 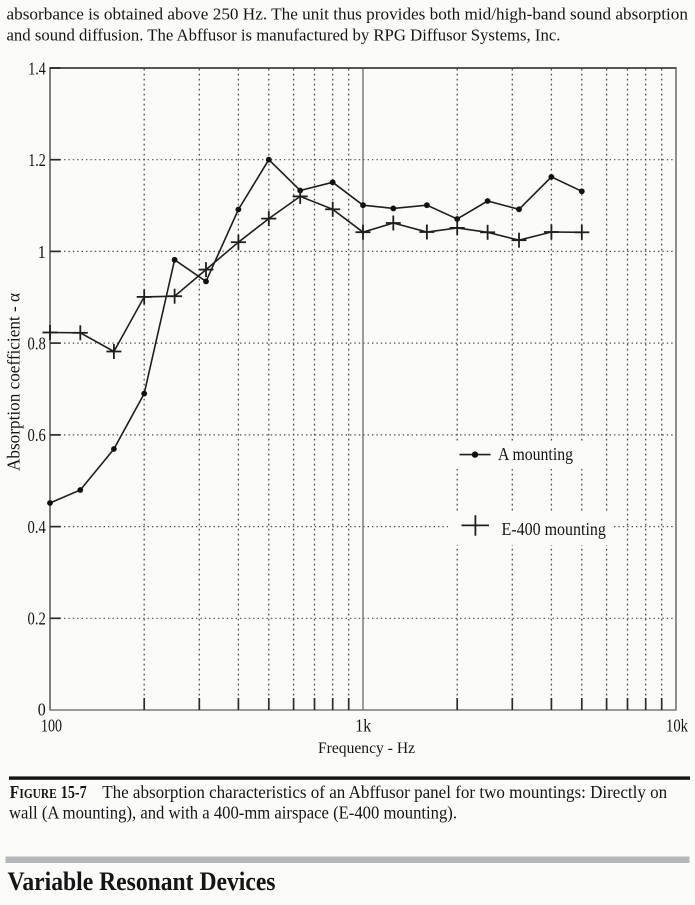 I want to click on svg-text: Frequency - Hz, so click(x=366, y=748).